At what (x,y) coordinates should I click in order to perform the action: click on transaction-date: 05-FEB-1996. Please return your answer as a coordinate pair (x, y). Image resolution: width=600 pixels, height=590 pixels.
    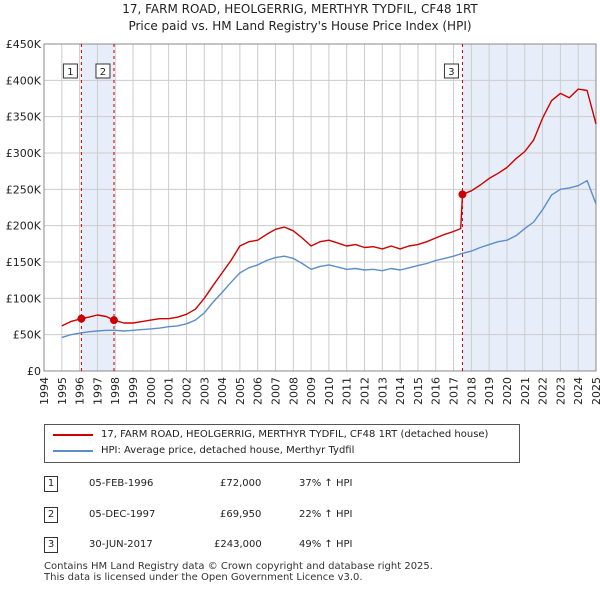
    Looking at the image, I should click on (121, 483).